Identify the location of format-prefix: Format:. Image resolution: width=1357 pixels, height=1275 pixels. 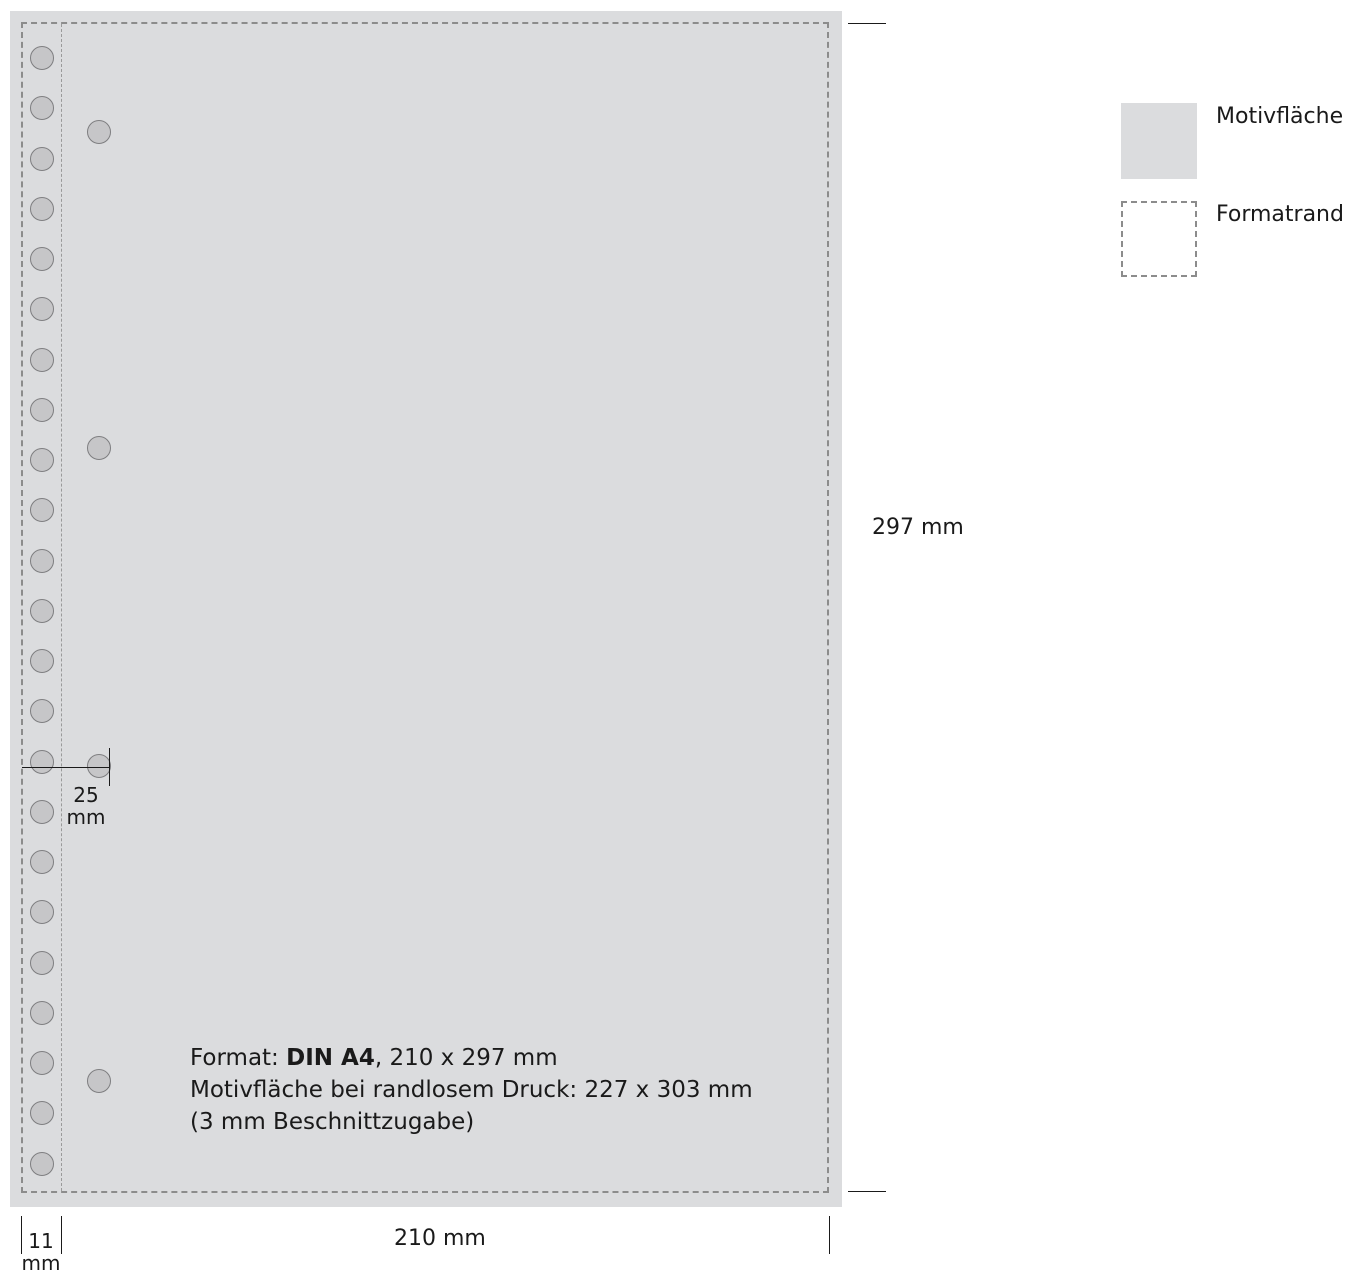
(238, 1058).